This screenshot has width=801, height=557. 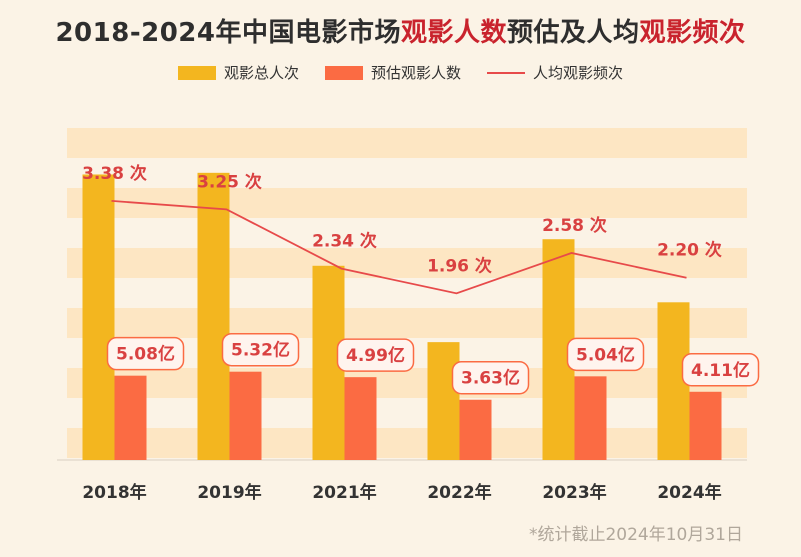 I want to click on x-tick-label-4: 2022年, so click(x=459, y=492).